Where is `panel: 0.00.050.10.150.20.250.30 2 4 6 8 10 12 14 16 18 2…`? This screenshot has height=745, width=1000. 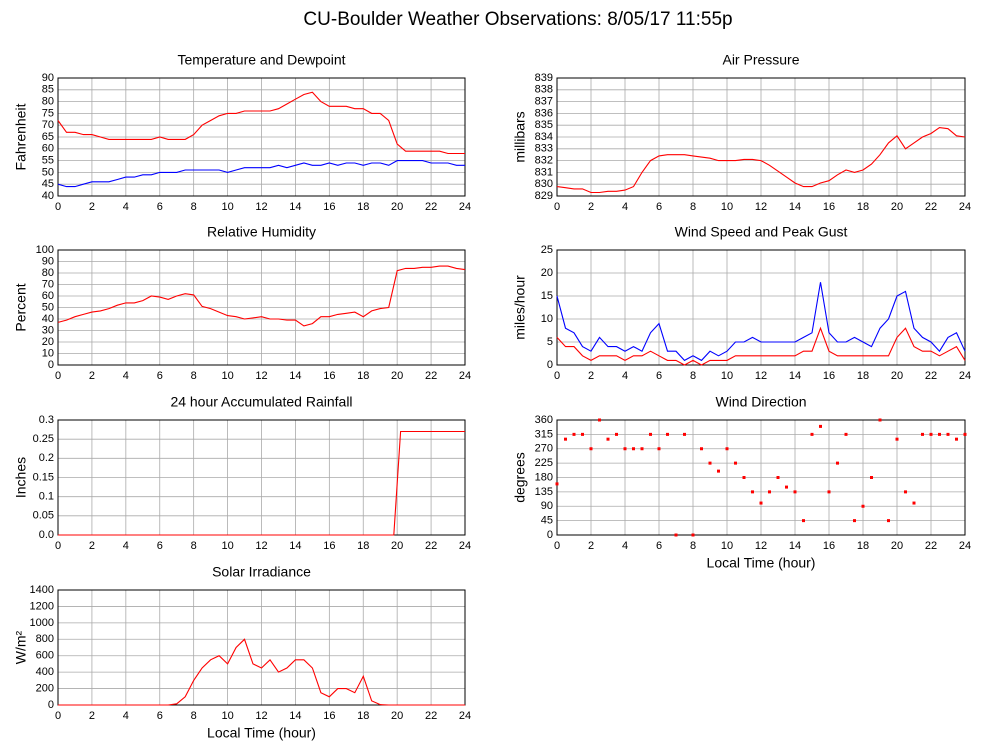 panel: 0.00.050.10.150.20.250.30 2 4 6 8 10 12 14 16 18 2… is located at coordinates (242, 473).